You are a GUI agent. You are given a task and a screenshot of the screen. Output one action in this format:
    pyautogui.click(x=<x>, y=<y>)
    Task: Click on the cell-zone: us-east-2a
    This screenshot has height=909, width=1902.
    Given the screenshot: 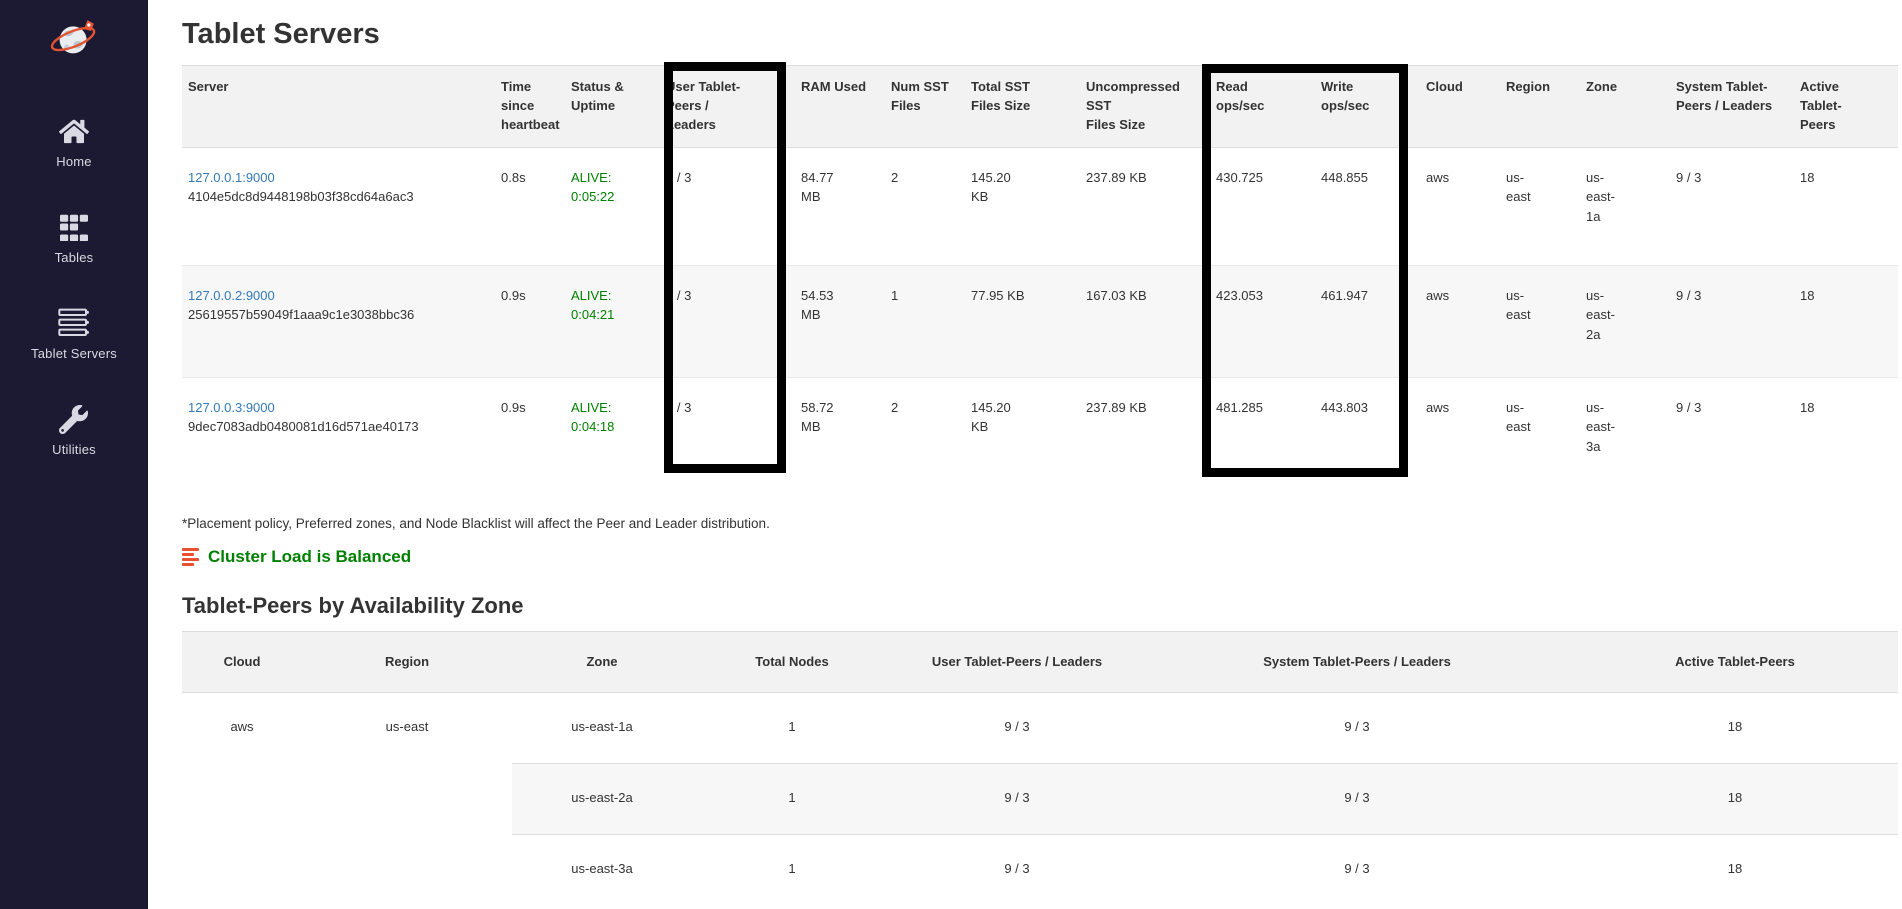 What is the action you would take?
    pyautogui.click(x=602, y=799)
    